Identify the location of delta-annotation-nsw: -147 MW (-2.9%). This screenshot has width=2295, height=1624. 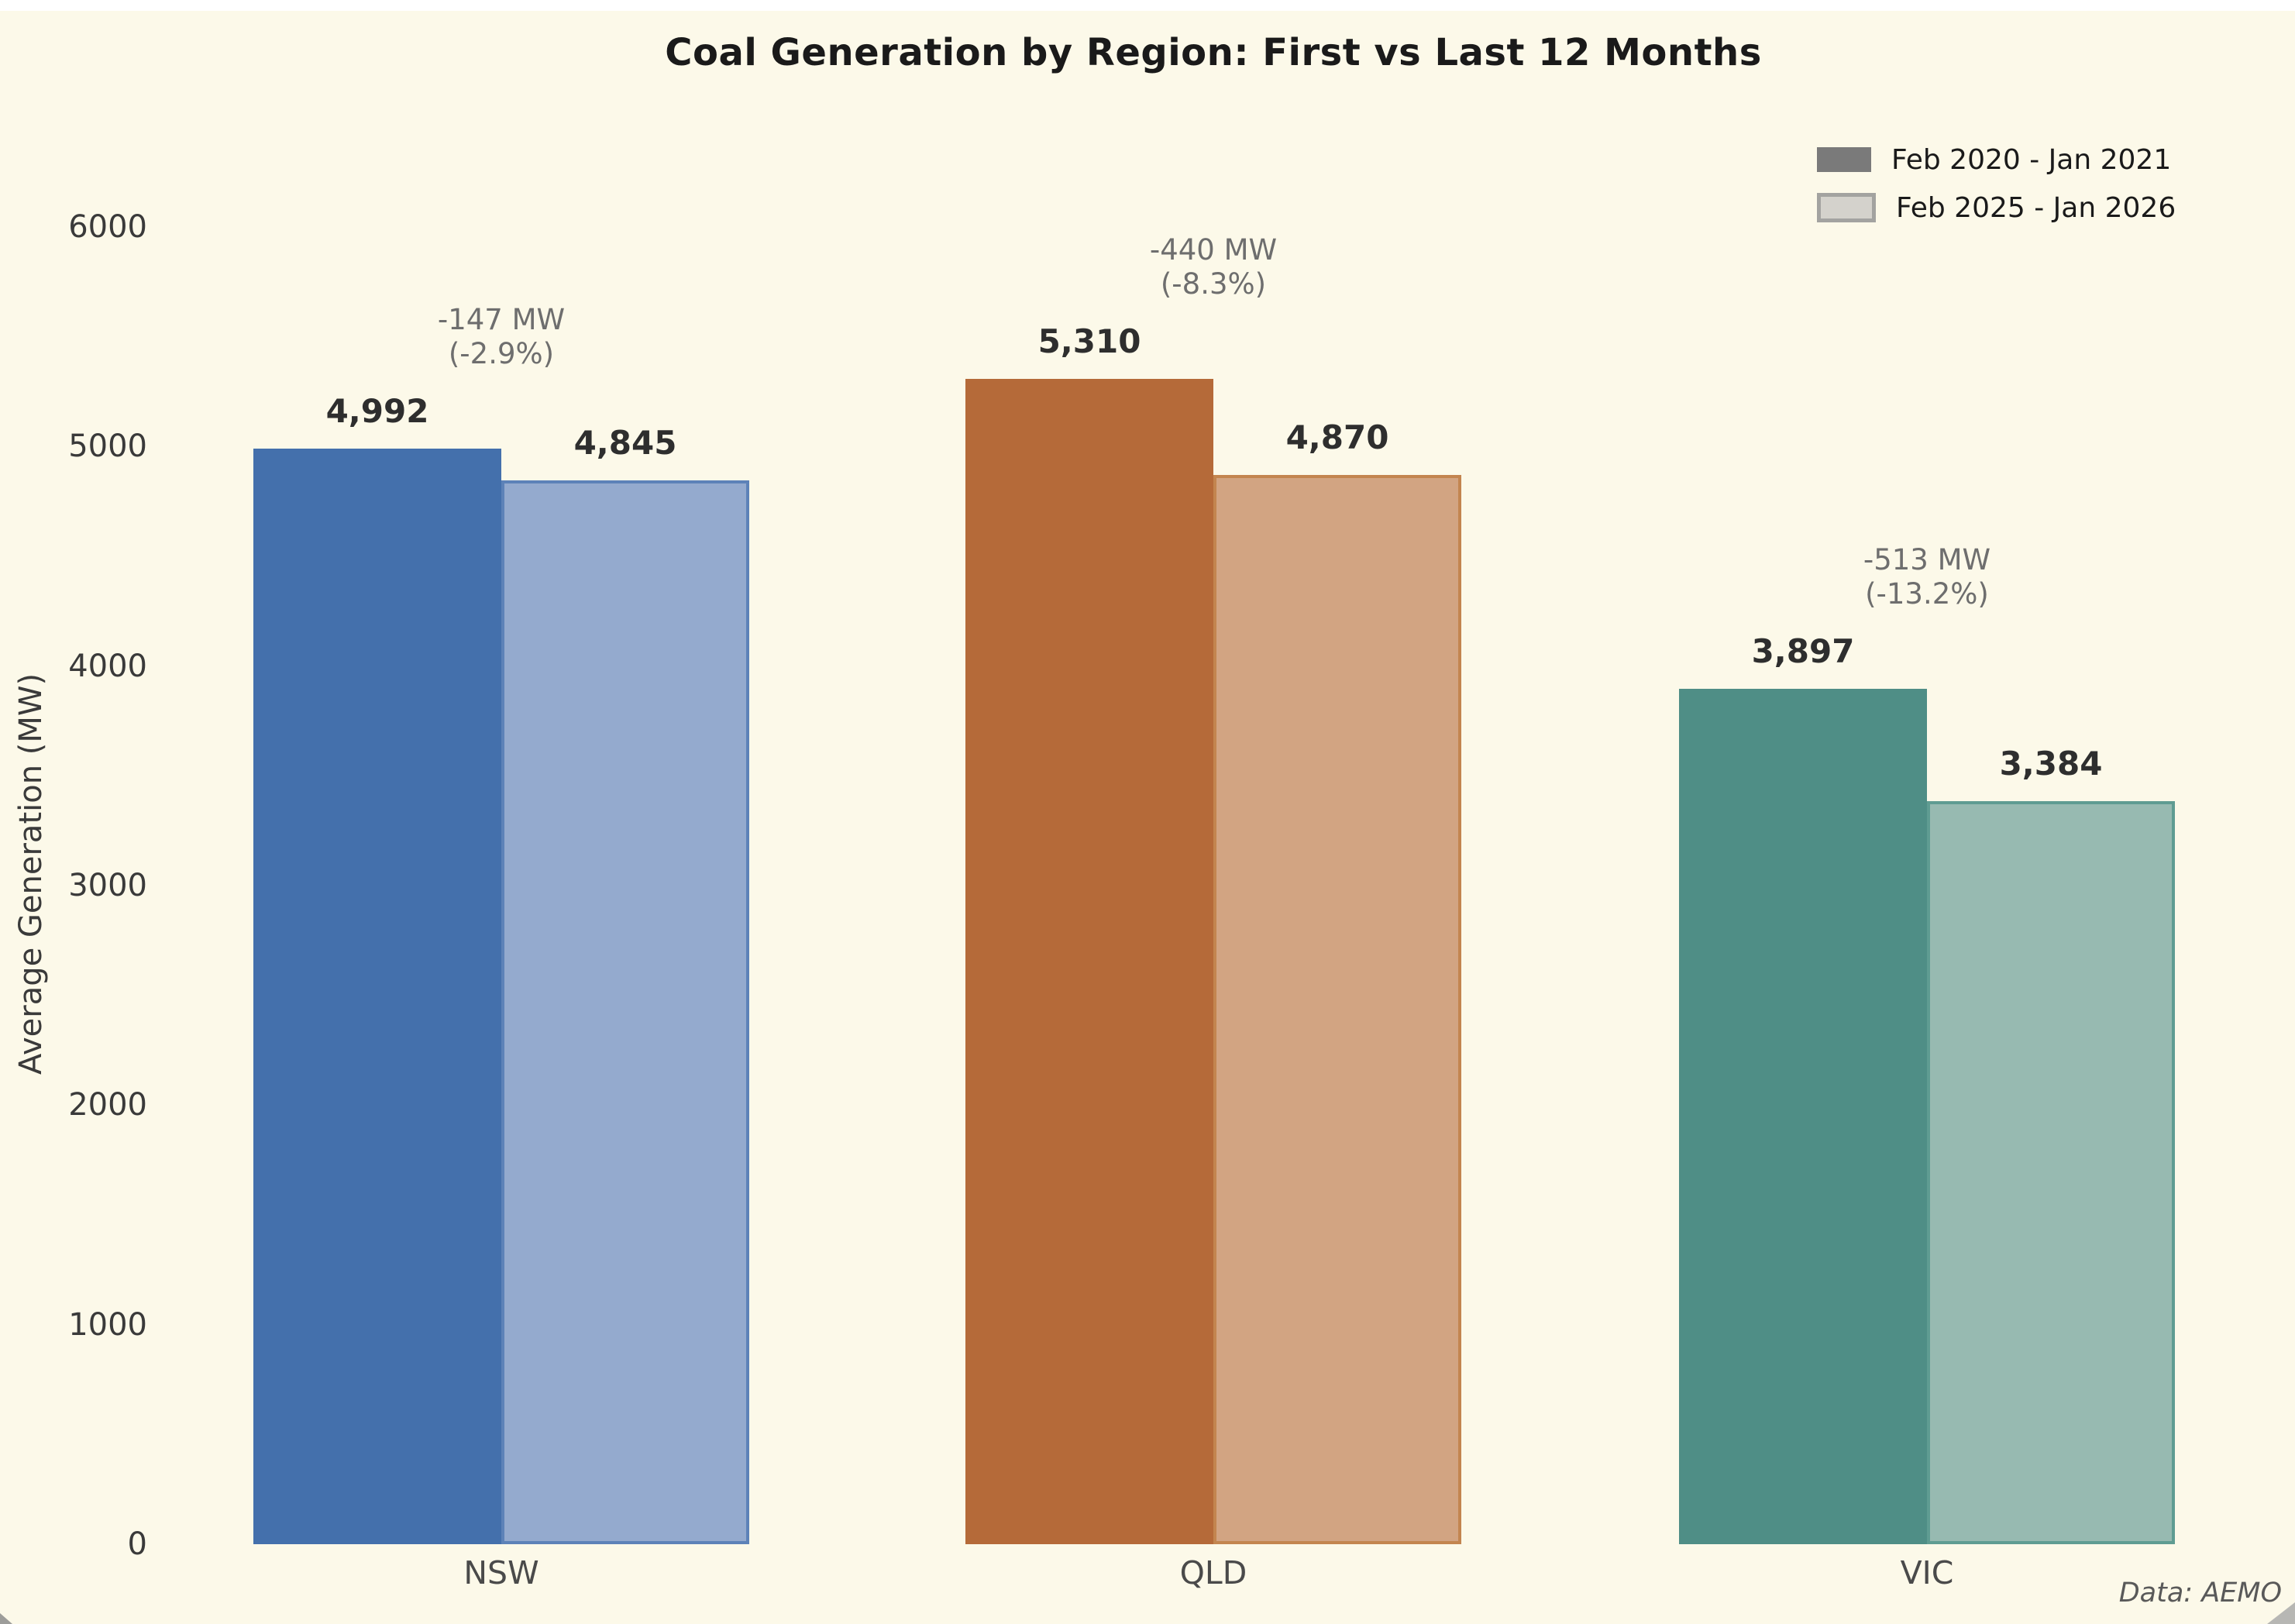
(501, 337).